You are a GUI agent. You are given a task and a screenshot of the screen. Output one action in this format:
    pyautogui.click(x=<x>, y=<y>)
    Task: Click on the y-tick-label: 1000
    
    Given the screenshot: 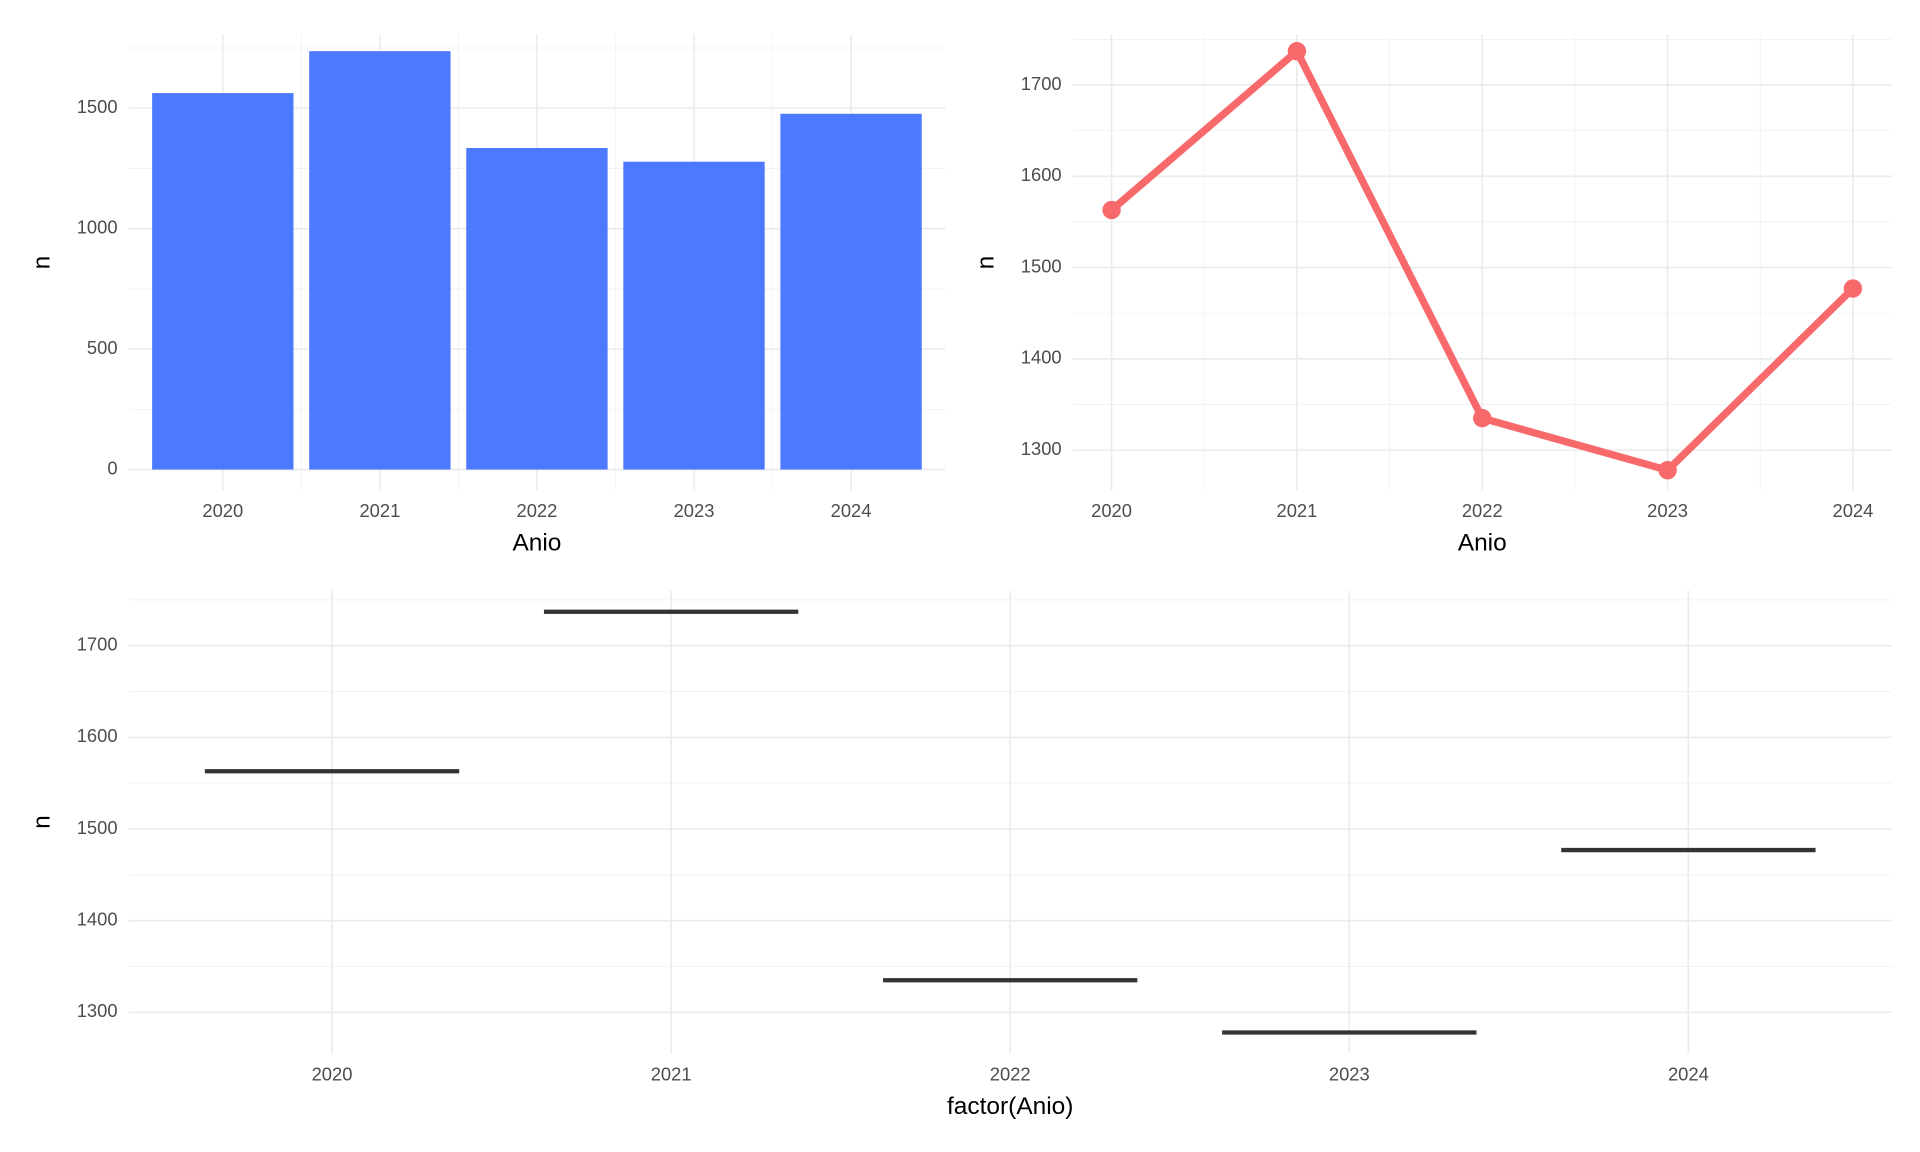 What is the action you would take?
    pyautogui.click(x=97, y=227)
    